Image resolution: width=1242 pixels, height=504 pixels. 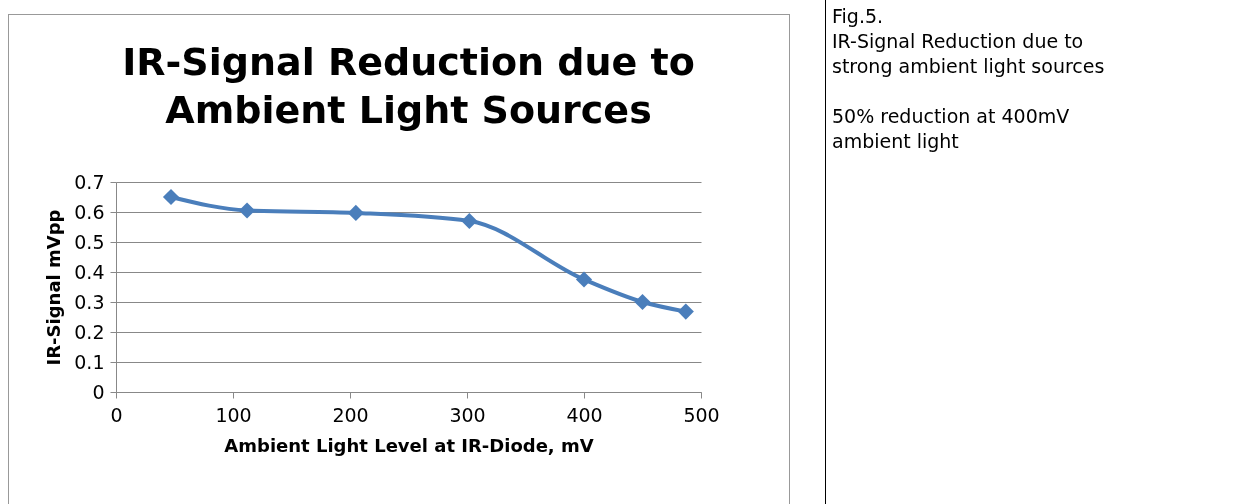 I want to click on x-axis-title: Ambient Light Level at IR-Diode, mV, so click(x=409, y=445).